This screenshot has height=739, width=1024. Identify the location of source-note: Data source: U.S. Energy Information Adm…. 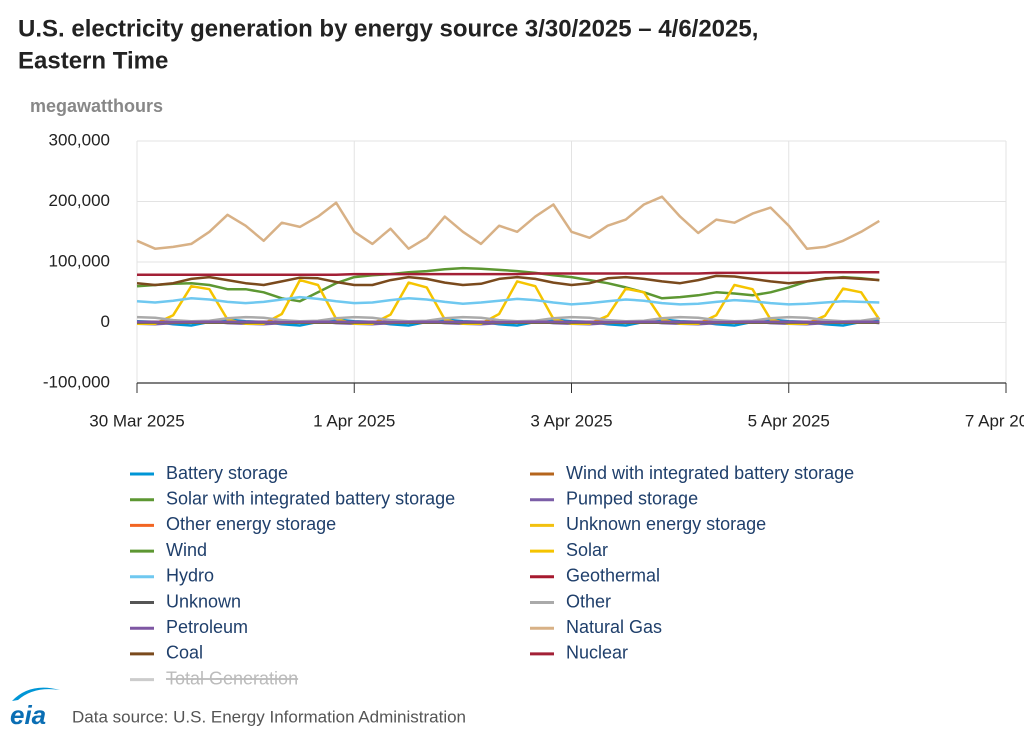
(269, 716).